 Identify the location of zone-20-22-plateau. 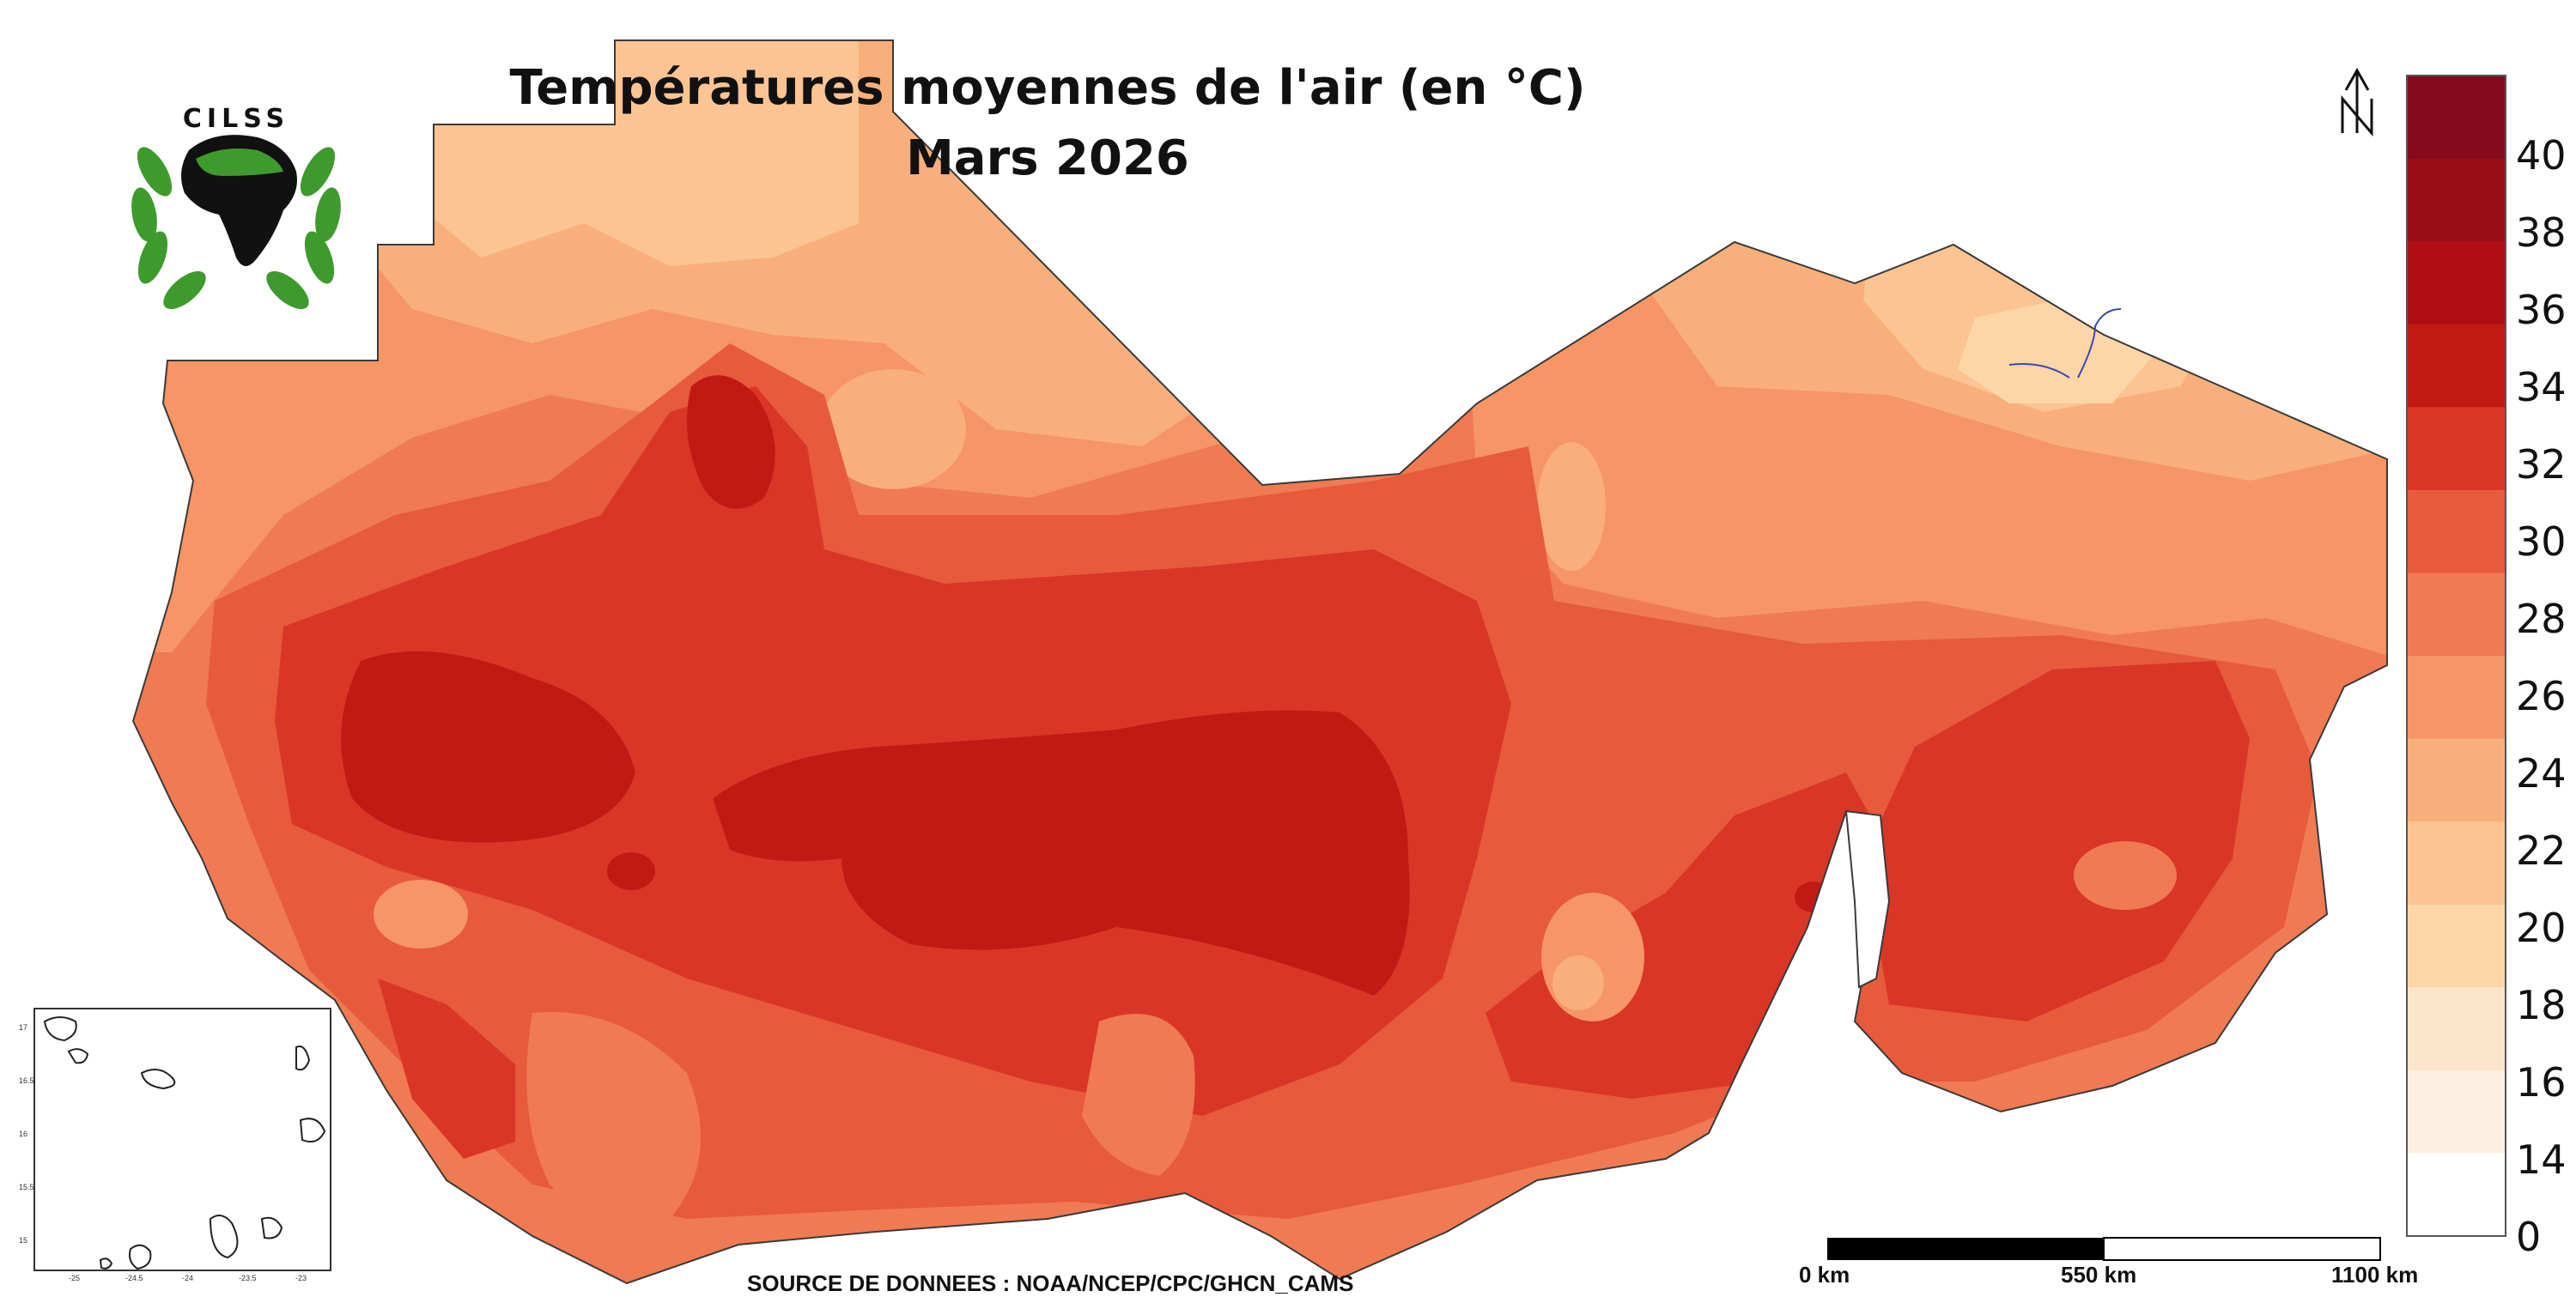
(893, 429).